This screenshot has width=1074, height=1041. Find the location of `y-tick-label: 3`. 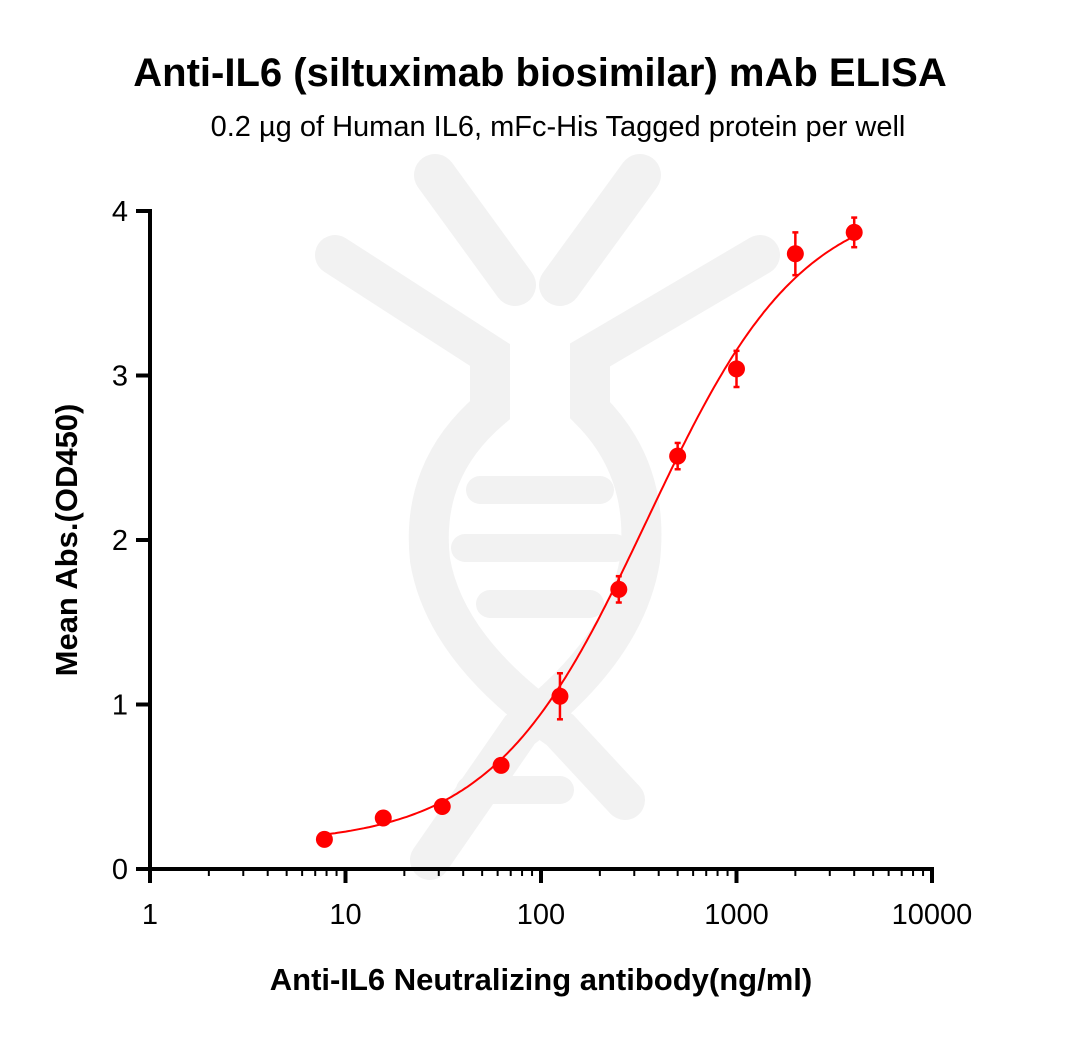

y-tick-label: 3 is located at coordinates (120, 377).